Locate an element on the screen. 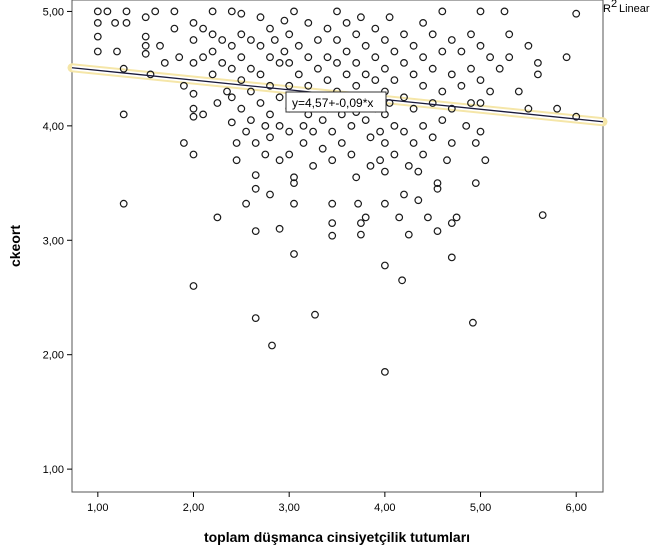 The height and width of the screenshot is (551, 655). x-axis-ticks: 1,00 2,00 3,00 4,00 5,00 6,00 is located at coordinates (337, 503).